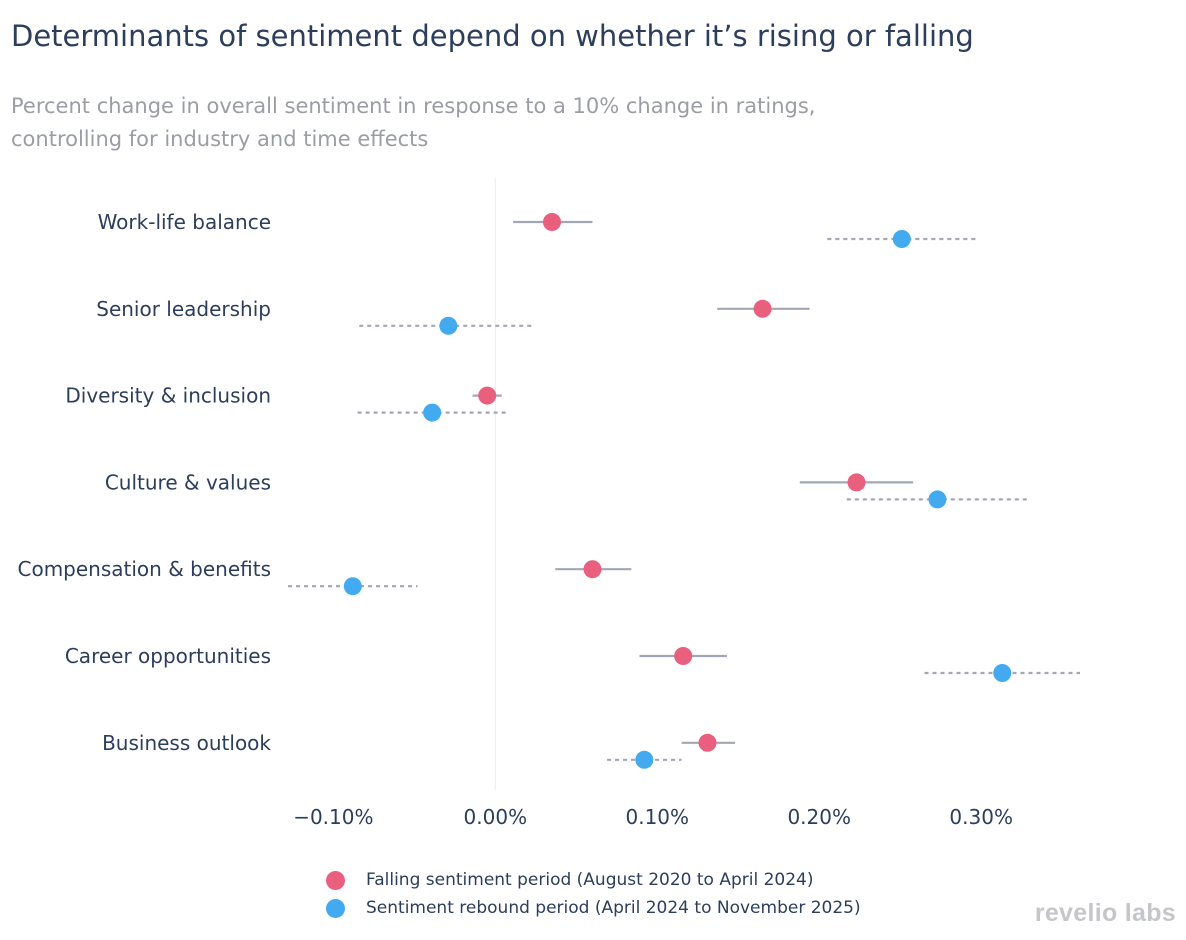 The width and height of the screenshot is (1186, 940). I want to click on category-label-compensation-benefits: Compensation & benefits, so click(145, 569).